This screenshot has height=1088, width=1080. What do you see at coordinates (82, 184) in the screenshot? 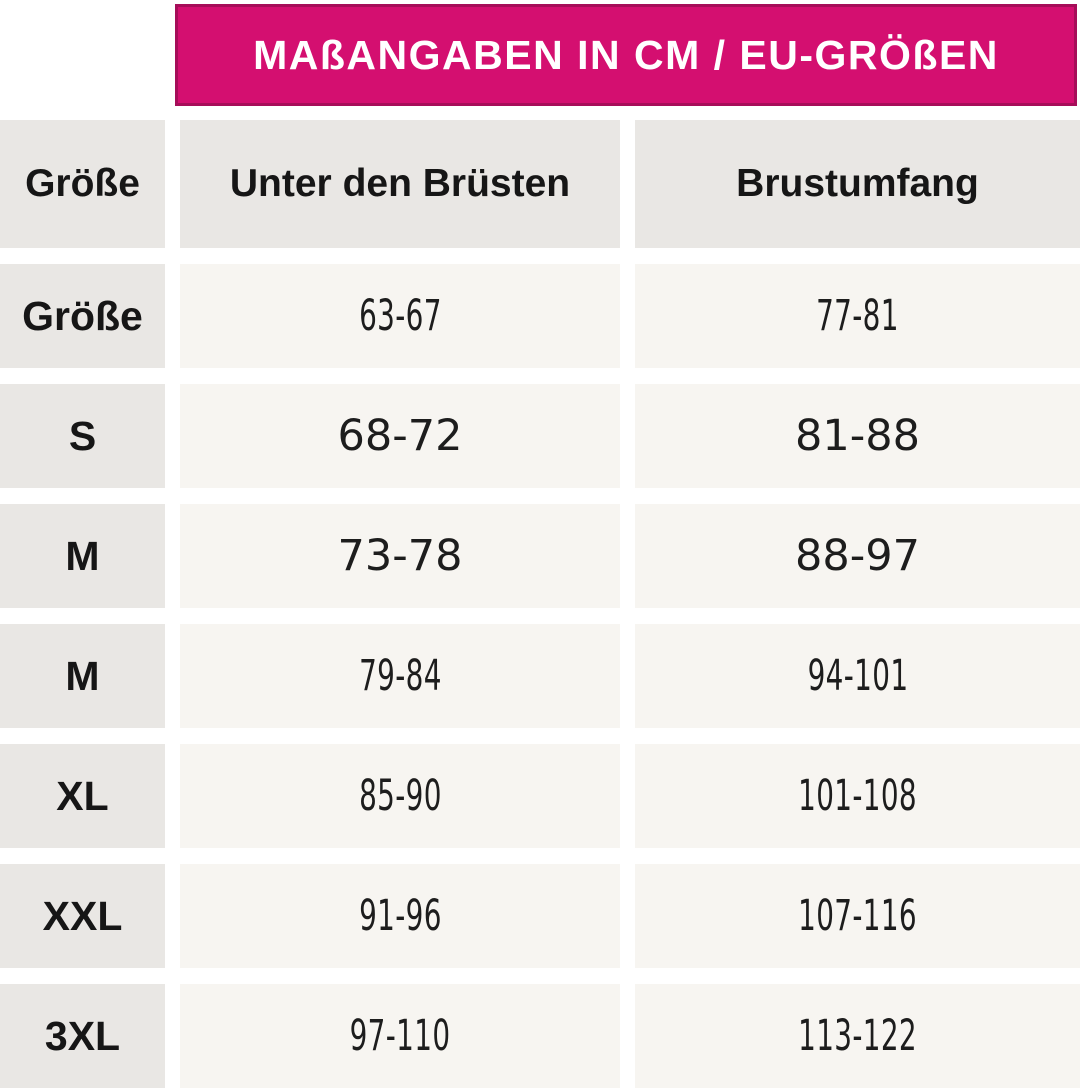
I see `column-header-size: Größe` at bounding box center [82, 184].